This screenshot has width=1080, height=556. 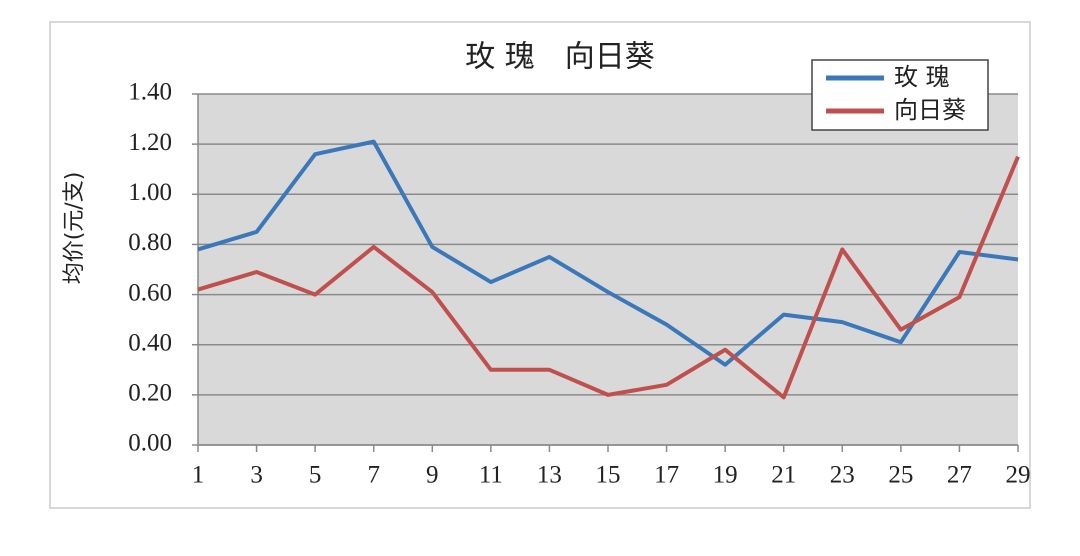 What do you see at coordinates (930, 110) in the screenshot?
I see `legend-label: 向日葵` at bounding box center [930, 110].